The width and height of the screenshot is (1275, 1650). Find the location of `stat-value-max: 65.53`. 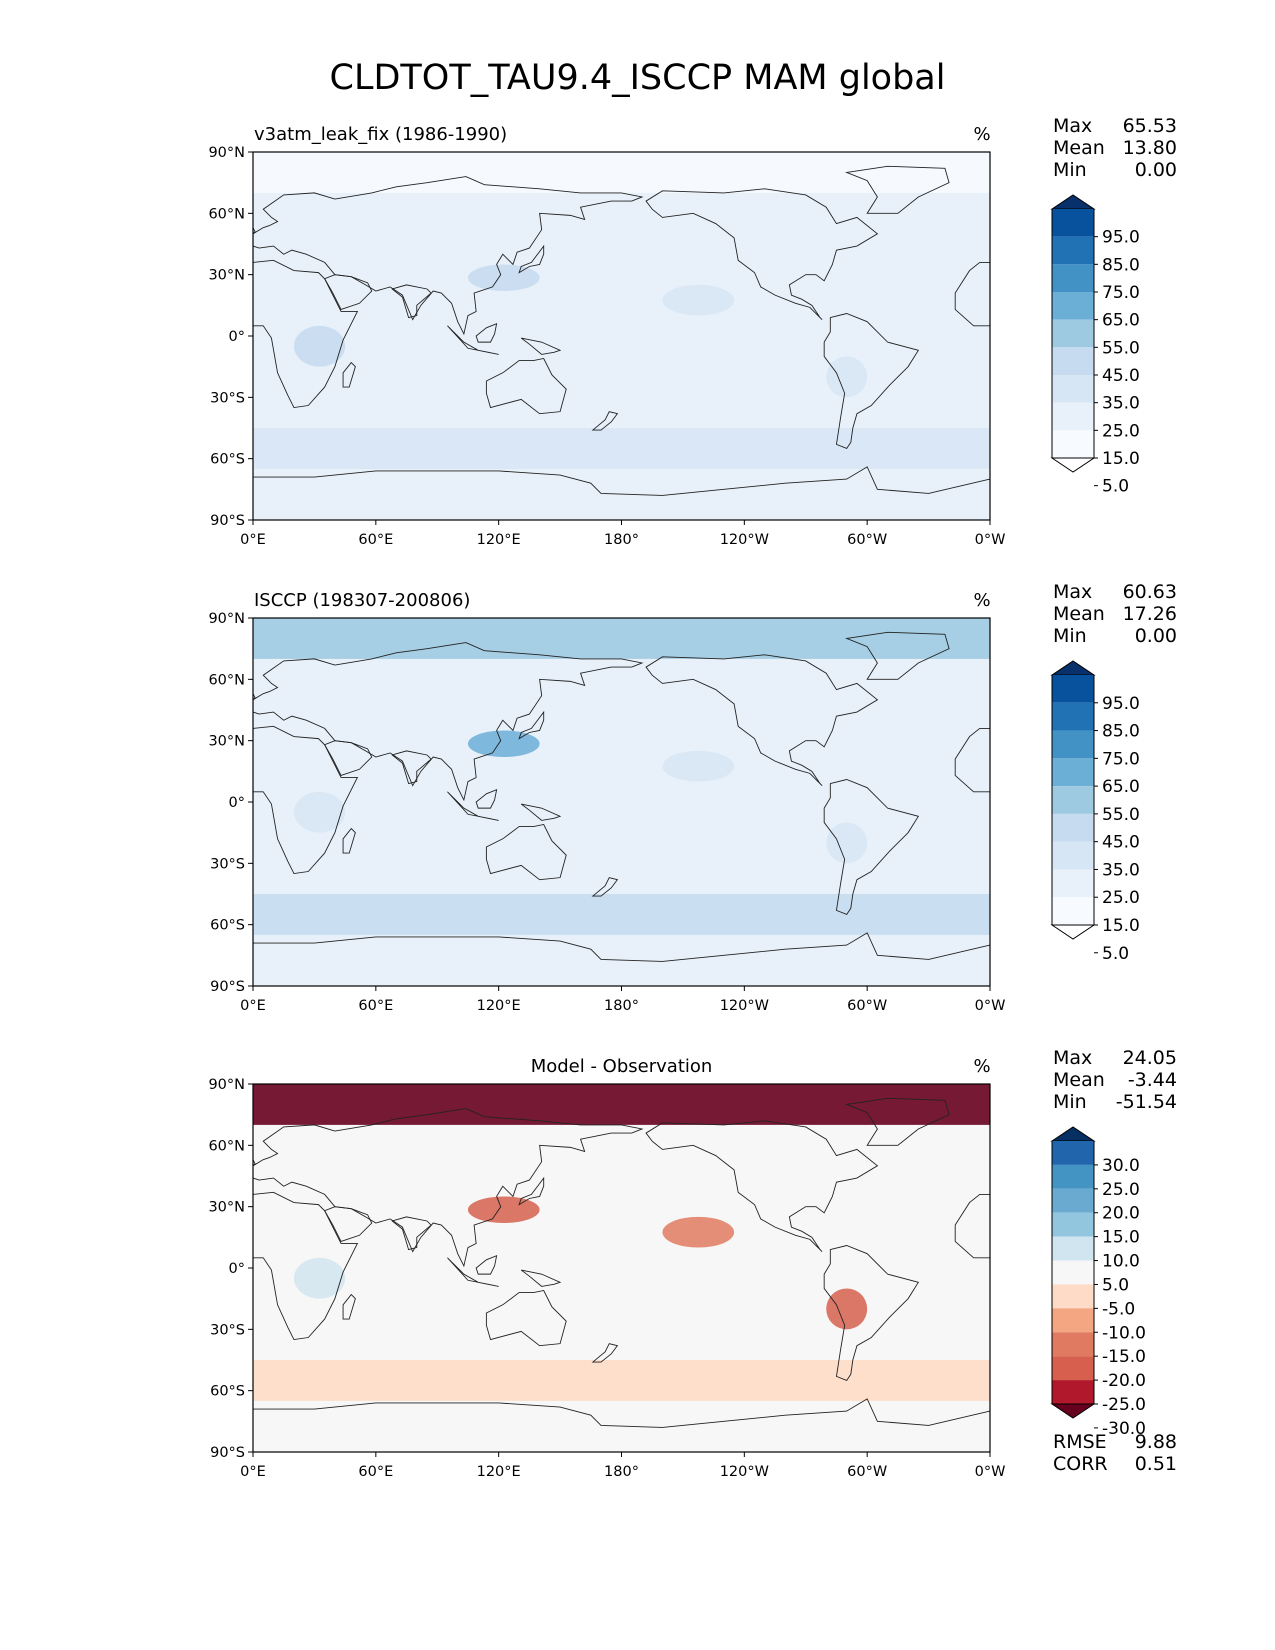

stat-value-max: 65.53 is located at coordinates (1150, 126).